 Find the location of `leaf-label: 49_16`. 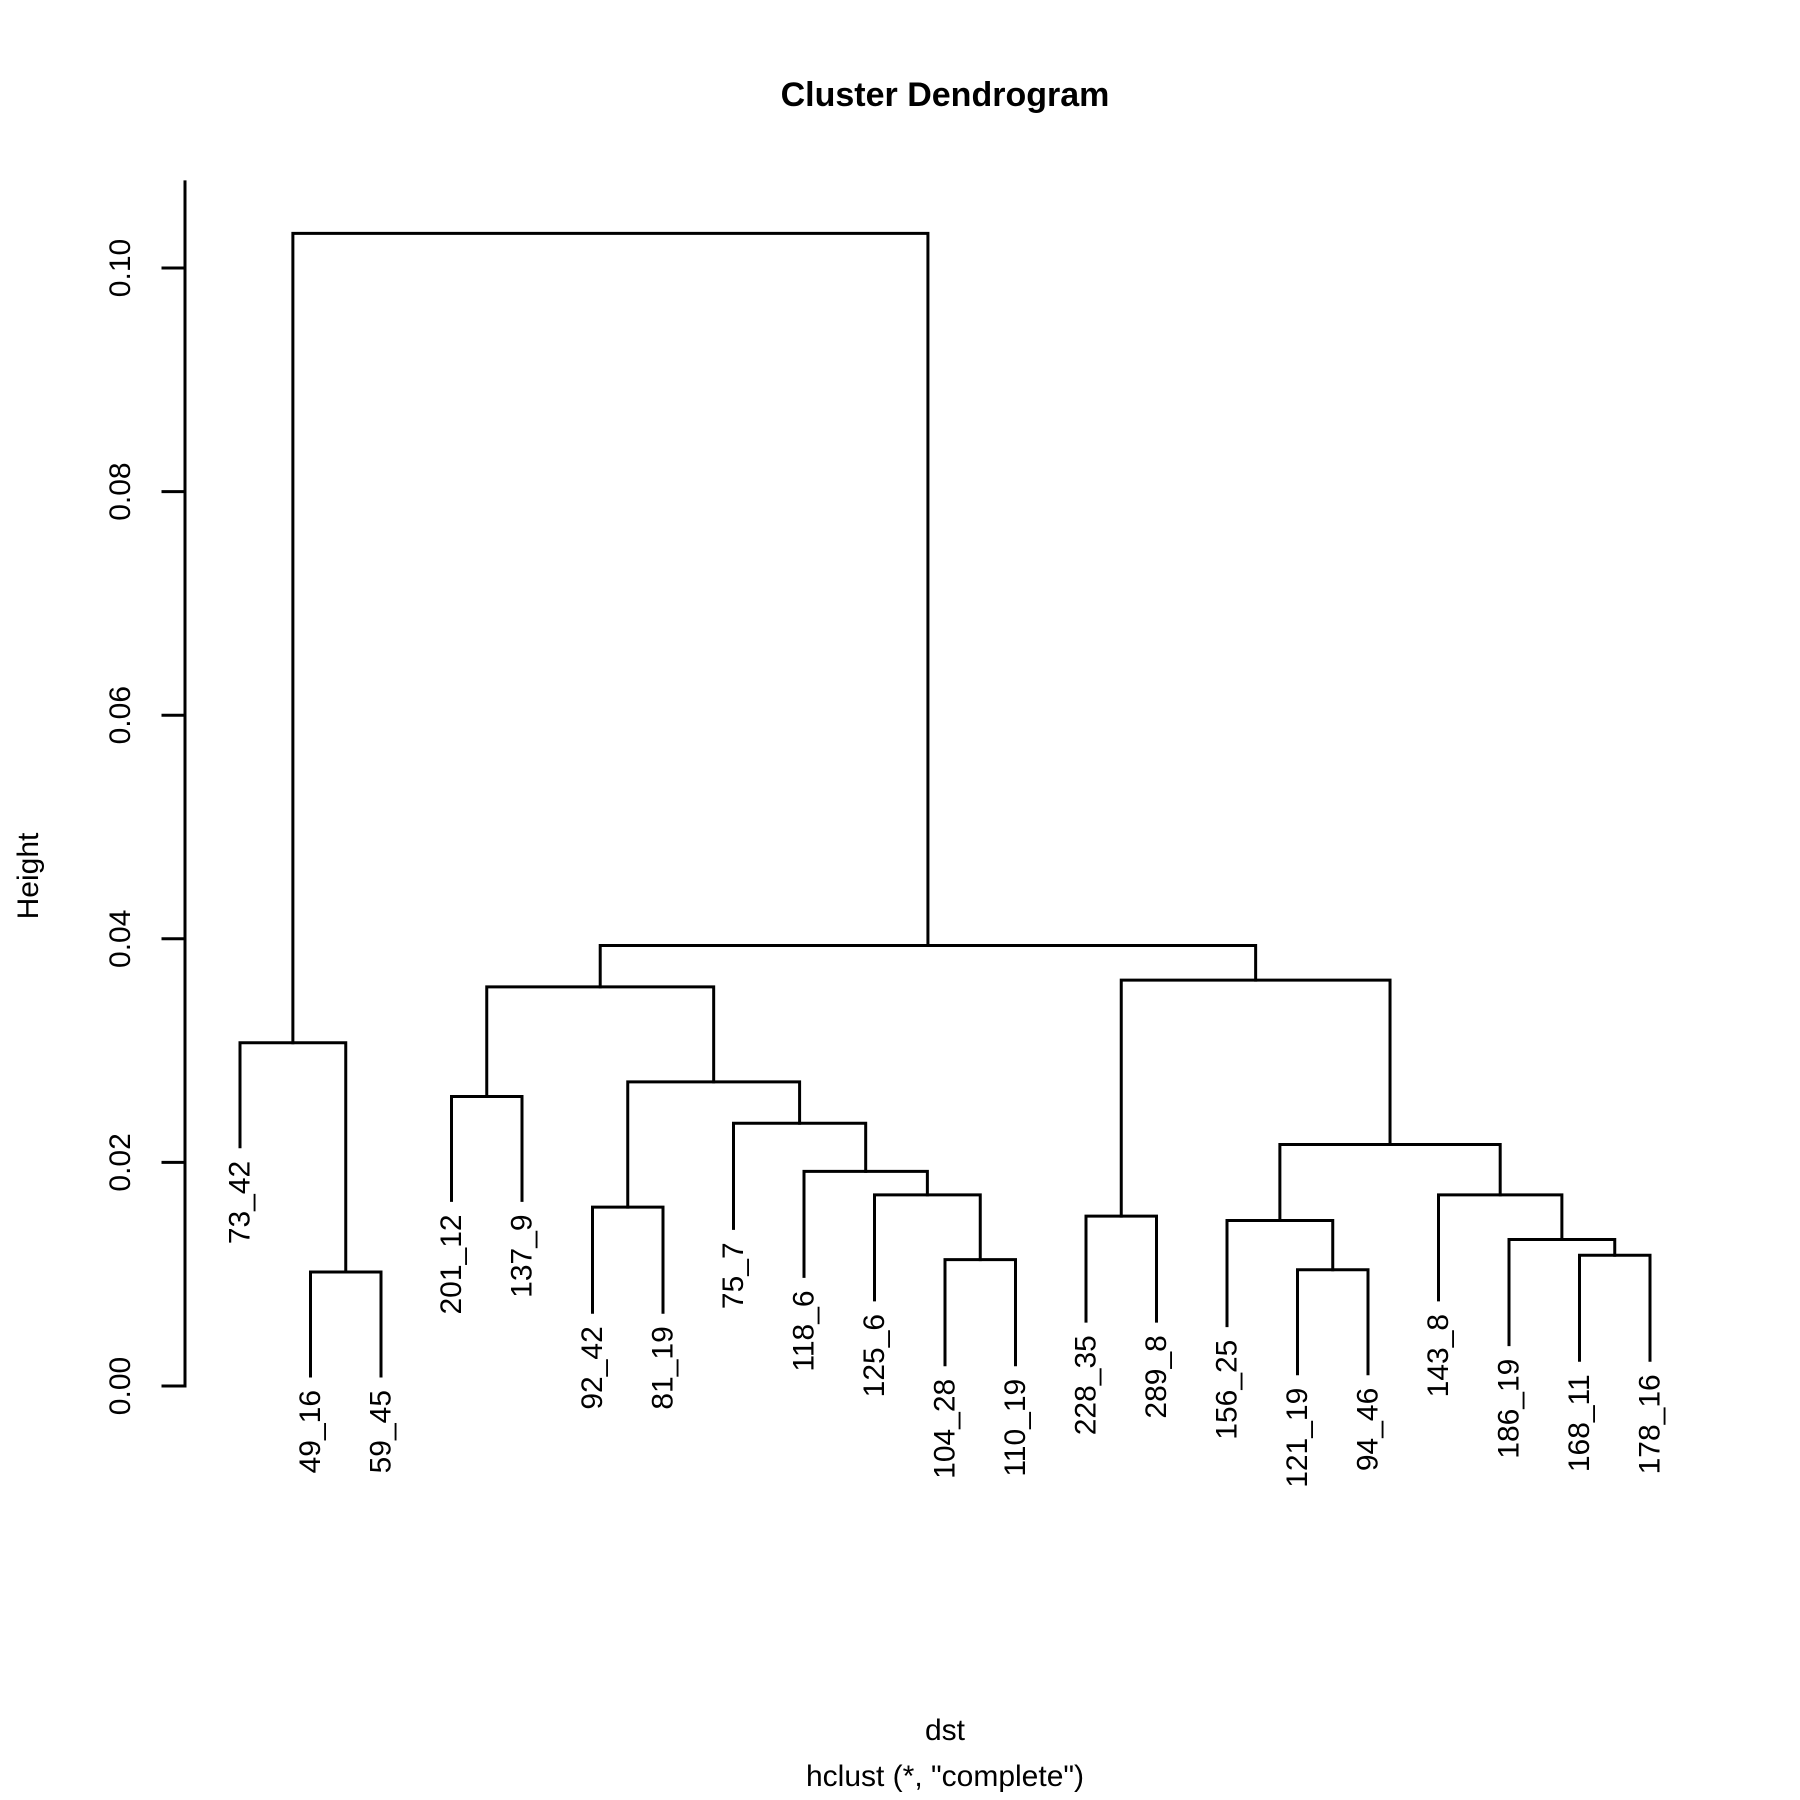

leaf-label: 49_16 is located at coordinates (310, 1431).